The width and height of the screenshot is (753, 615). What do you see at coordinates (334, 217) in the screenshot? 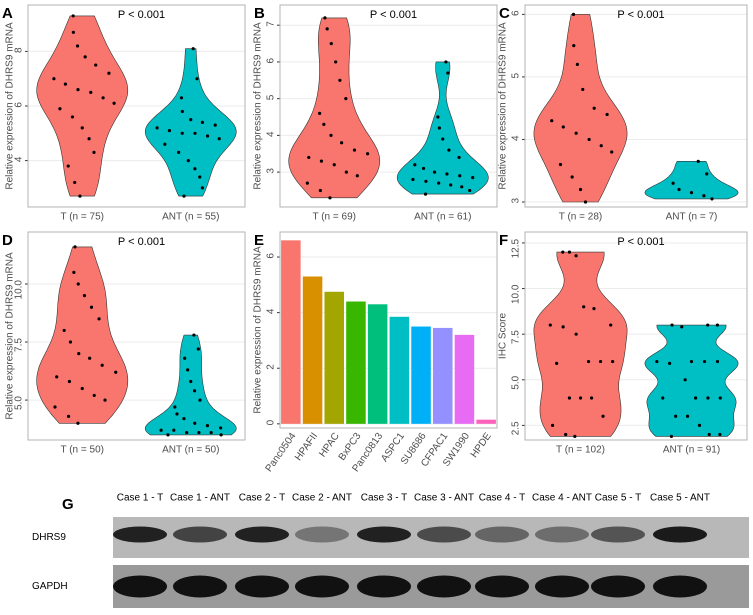
I see `x-tick-label: T (n = 69)` at bounding box center [334, 217].